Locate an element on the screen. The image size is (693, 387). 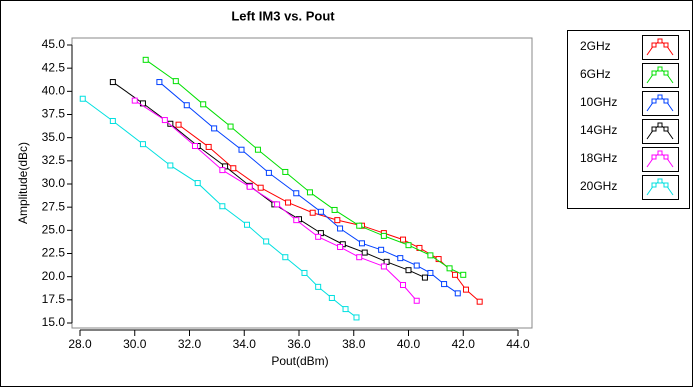
y-tick-label: 30.0 is located at coordinates (54, 183).